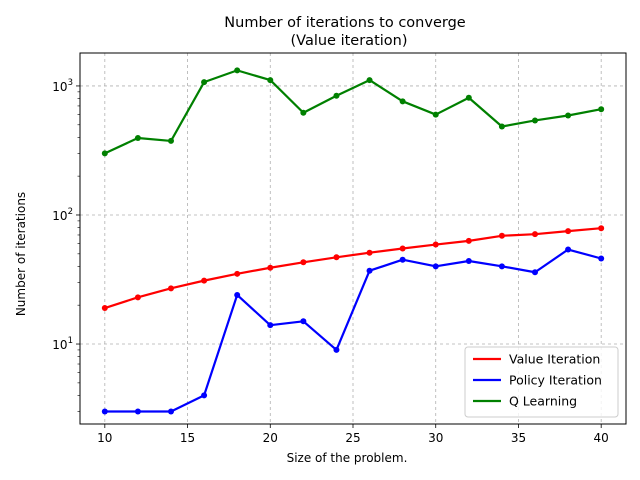 The height and width of the screenshot is (480, 640). What do you see at coordinates (554, 359) in the screenshot?
I see `legend-label: Value Iteration` at bounding box center [554, 359].